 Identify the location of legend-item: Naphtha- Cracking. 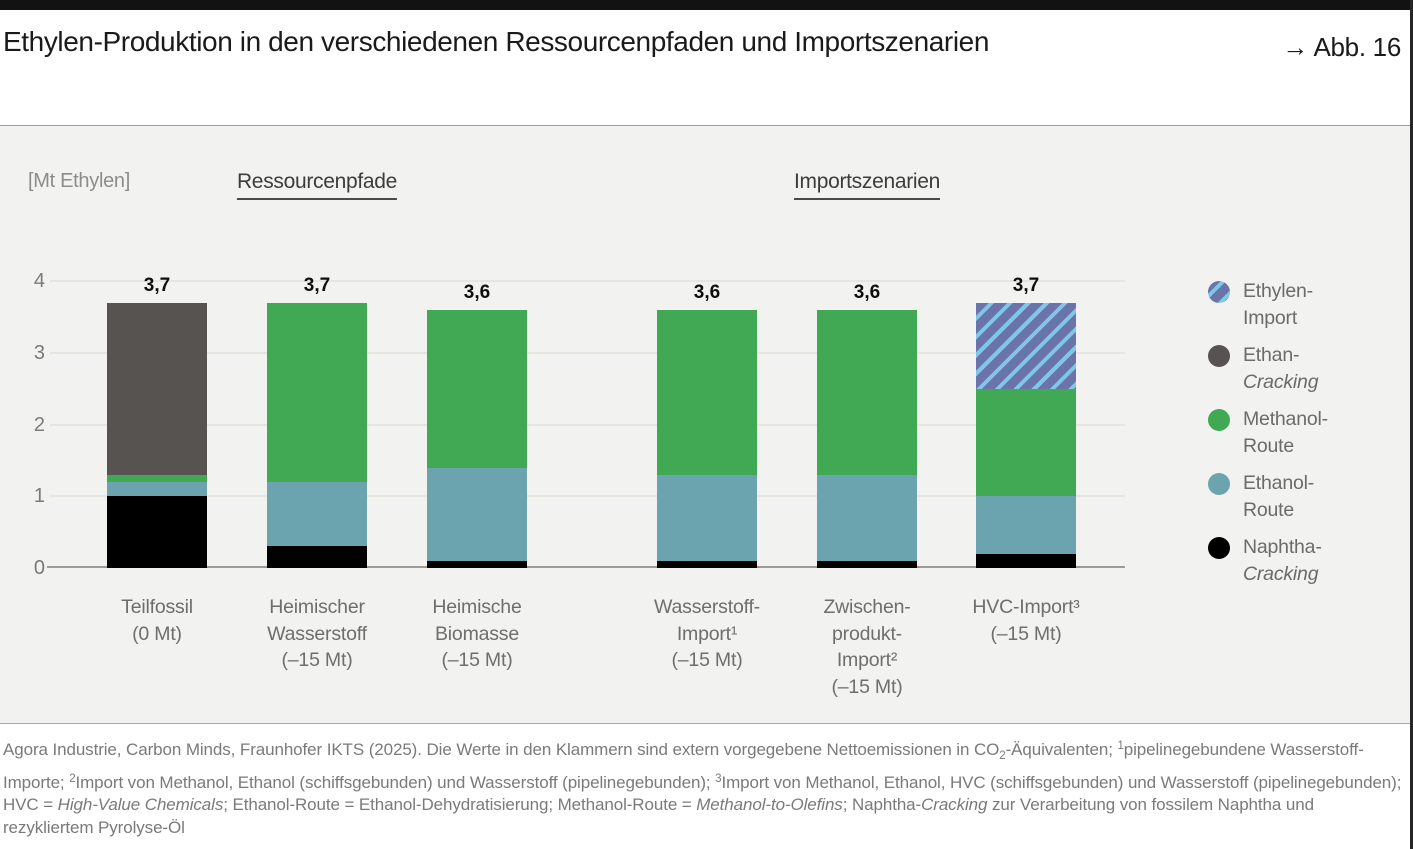
(1268, 560).